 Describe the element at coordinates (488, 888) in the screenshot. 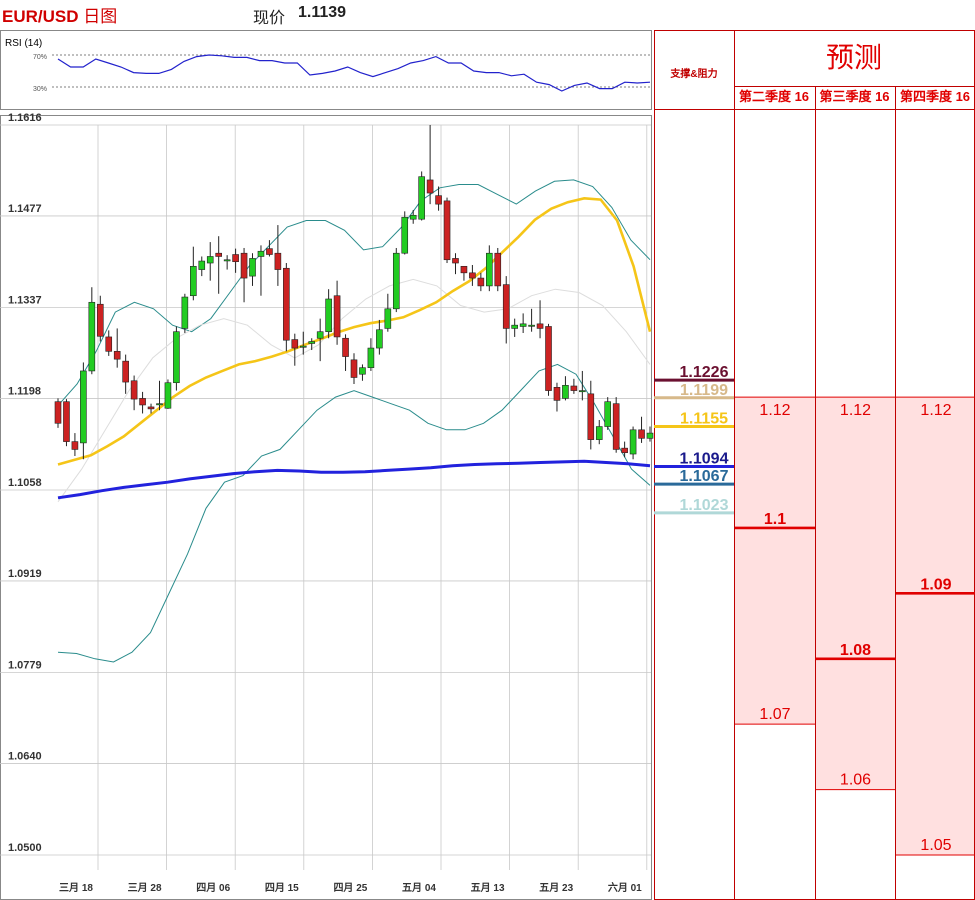

I see `x-tick-label: 五月 13` at that location.